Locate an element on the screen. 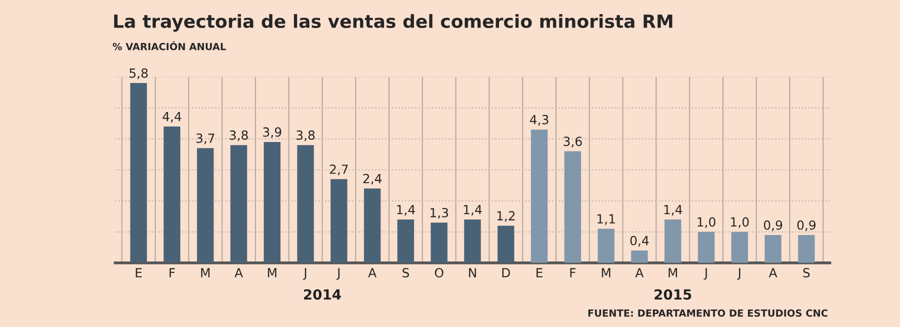 Image resolution: width=900 pixels, height=327 pixels. x-tick-label: O is located at coordinates (439, 273).